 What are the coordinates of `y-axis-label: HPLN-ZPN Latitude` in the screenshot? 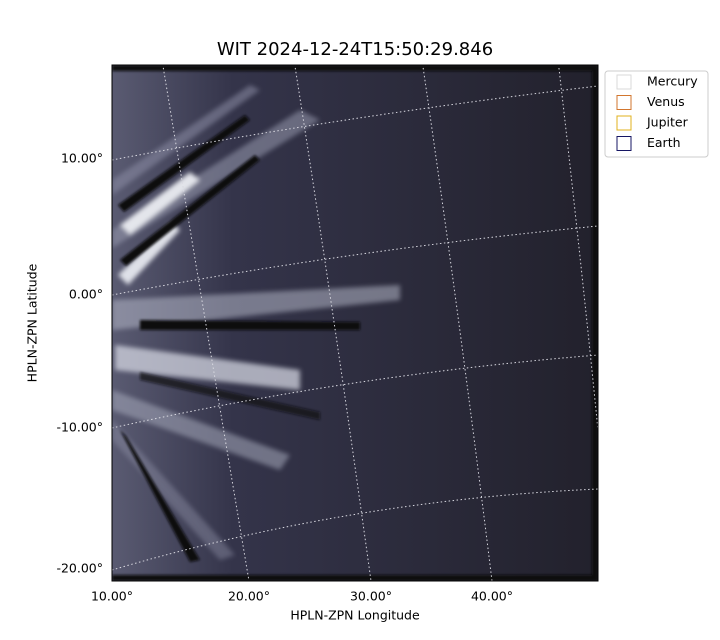 It's located at (32, 322).